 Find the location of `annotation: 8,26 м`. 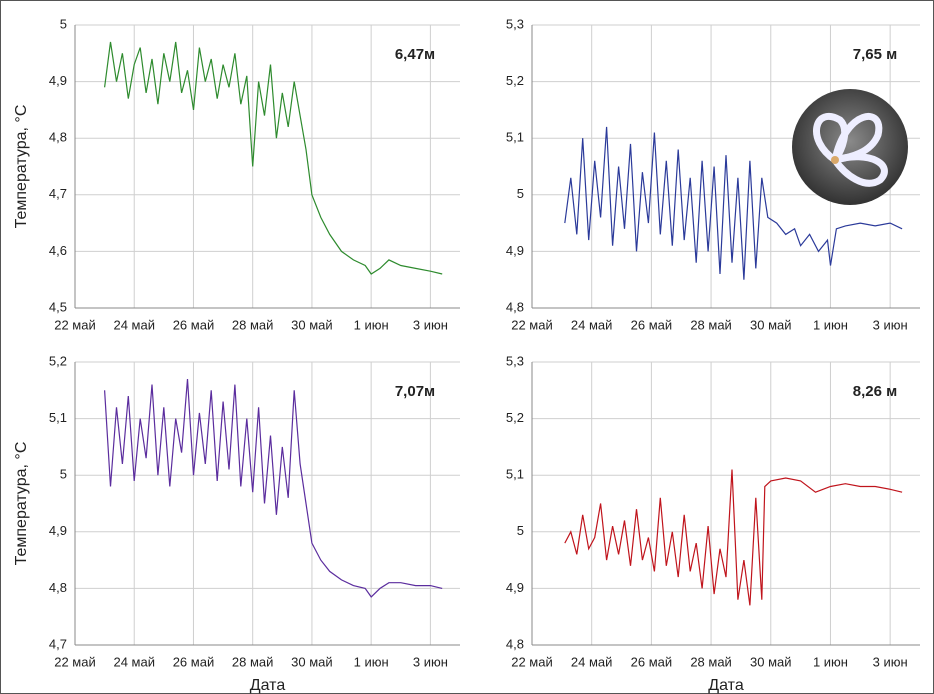

annotation: 8,26 м is located at coordinates (875, 391).